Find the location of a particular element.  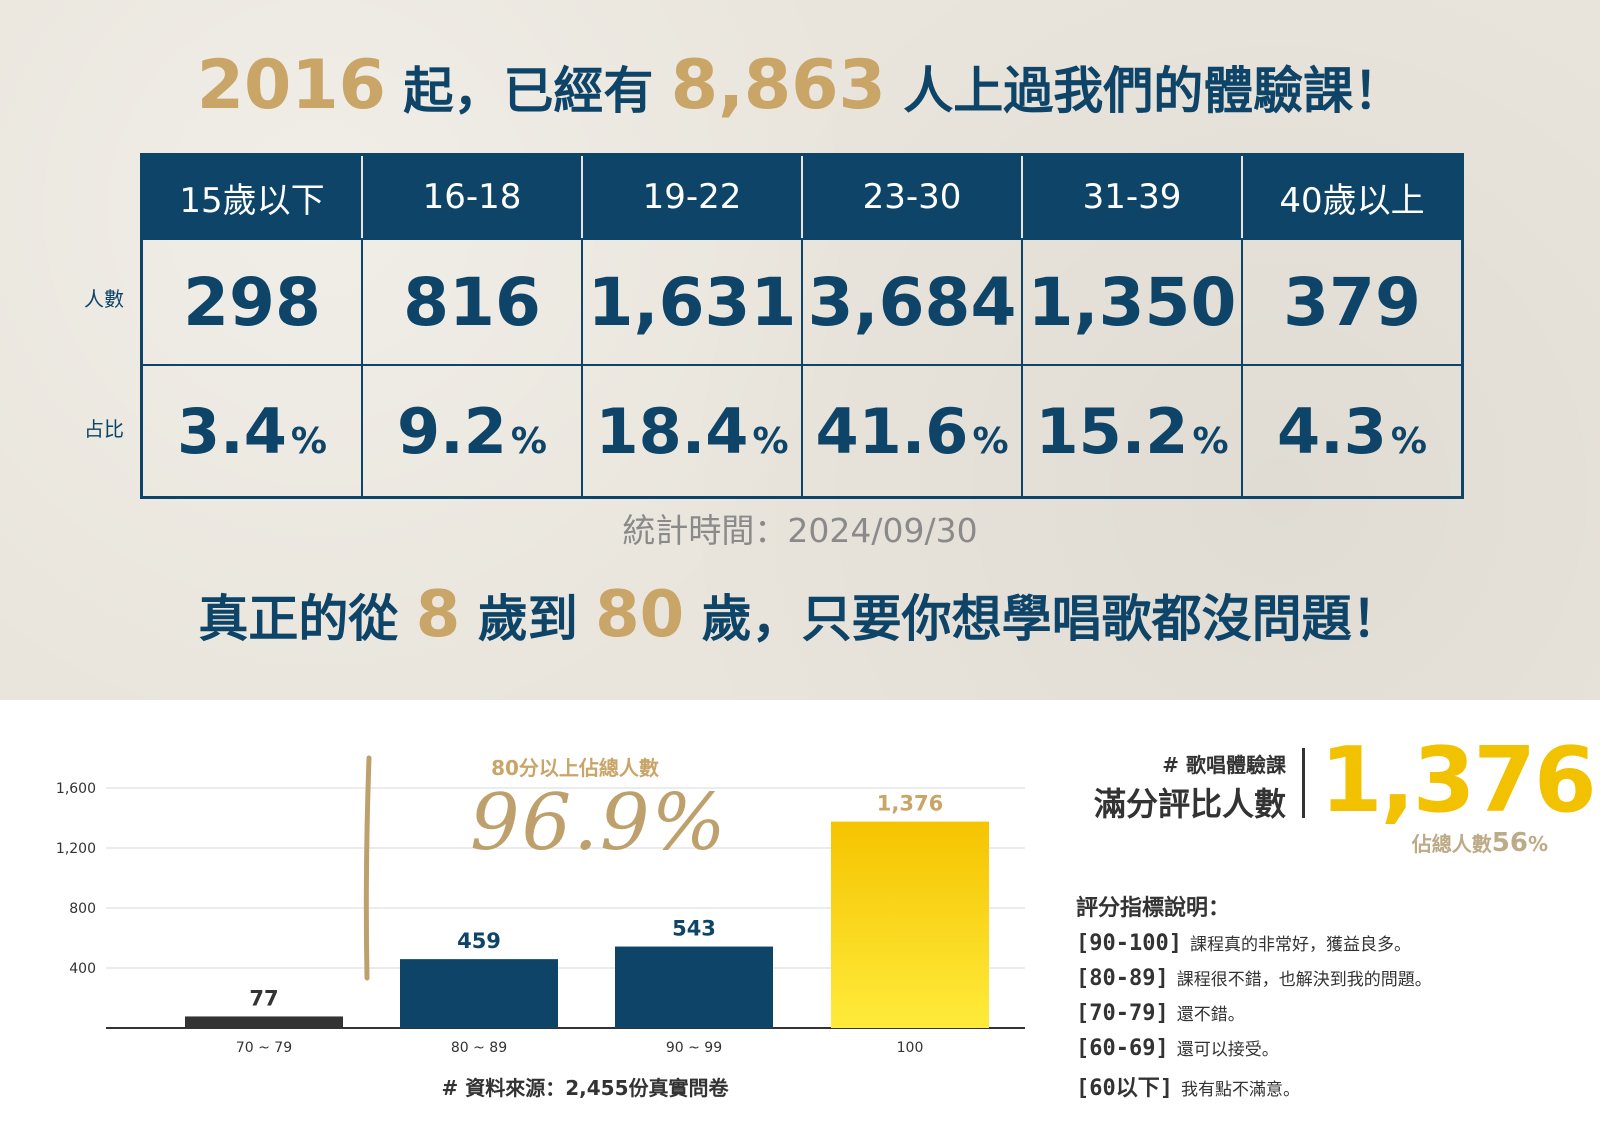

count-cell: 3,684 is located at coordinates (913, 302).